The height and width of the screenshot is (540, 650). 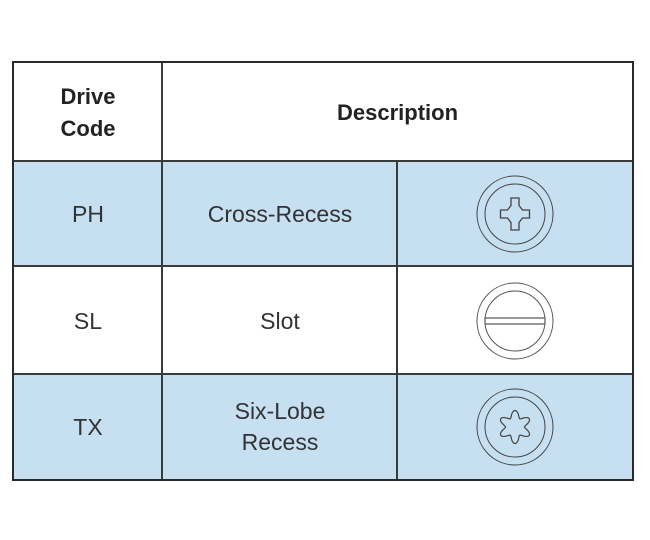 What do you see at coordinates (280, 442) in the screenshot?
I see `row-tx-description-line2: Recess` at bounding box center [280, 442].